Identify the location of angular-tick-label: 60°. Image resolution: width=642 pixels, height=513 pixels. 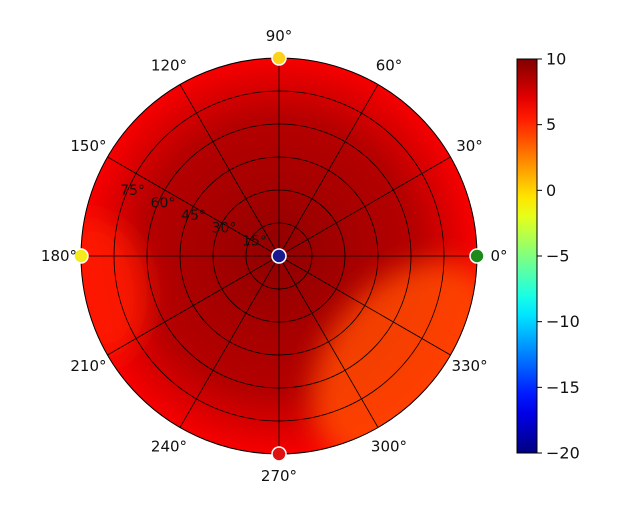
(389, 65).